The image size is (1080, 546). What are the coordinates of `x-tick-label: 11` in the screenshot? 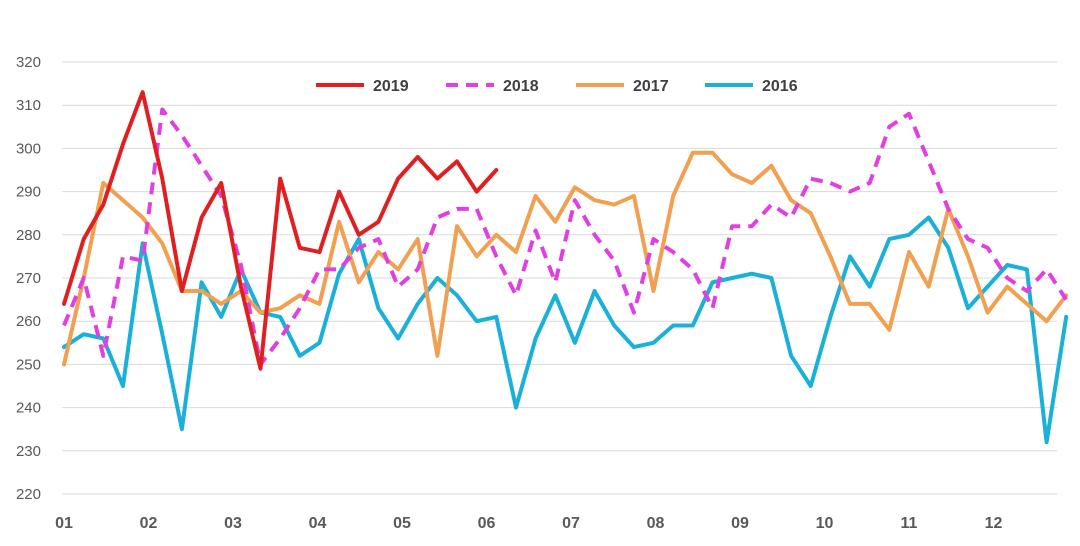 It's located at (909, 523).